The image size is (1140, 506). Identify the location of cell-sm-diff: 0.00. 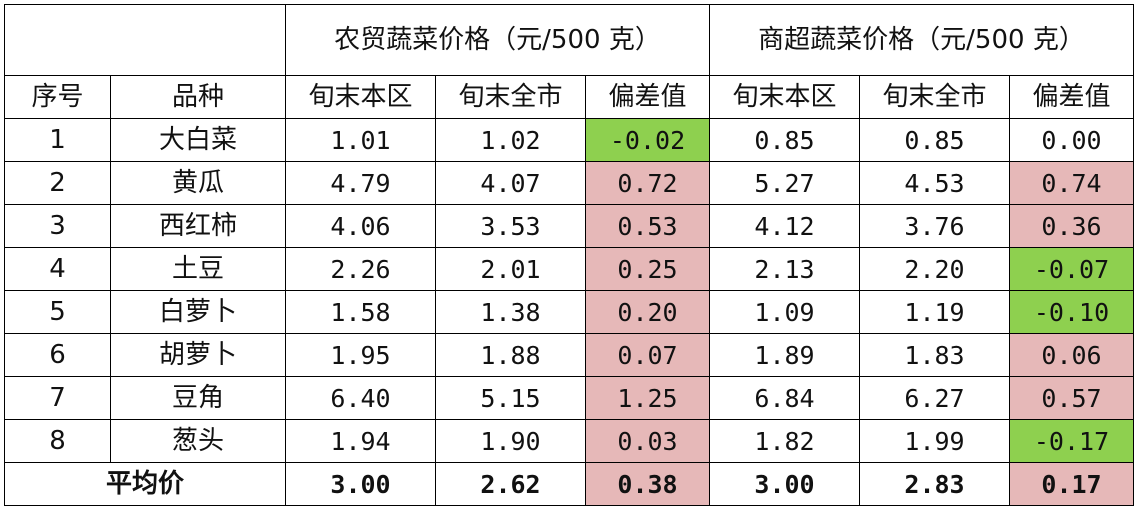
(1071, 140).